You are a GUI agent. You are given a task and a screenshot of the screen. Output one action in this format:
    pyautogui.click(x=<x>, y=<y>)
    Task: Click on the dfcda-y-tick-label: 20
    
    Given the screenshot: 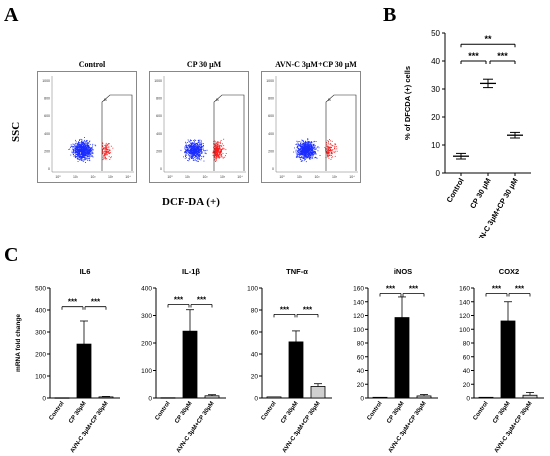 What is the action you would take?
    pyautogui.click(x=435, y=117)
    